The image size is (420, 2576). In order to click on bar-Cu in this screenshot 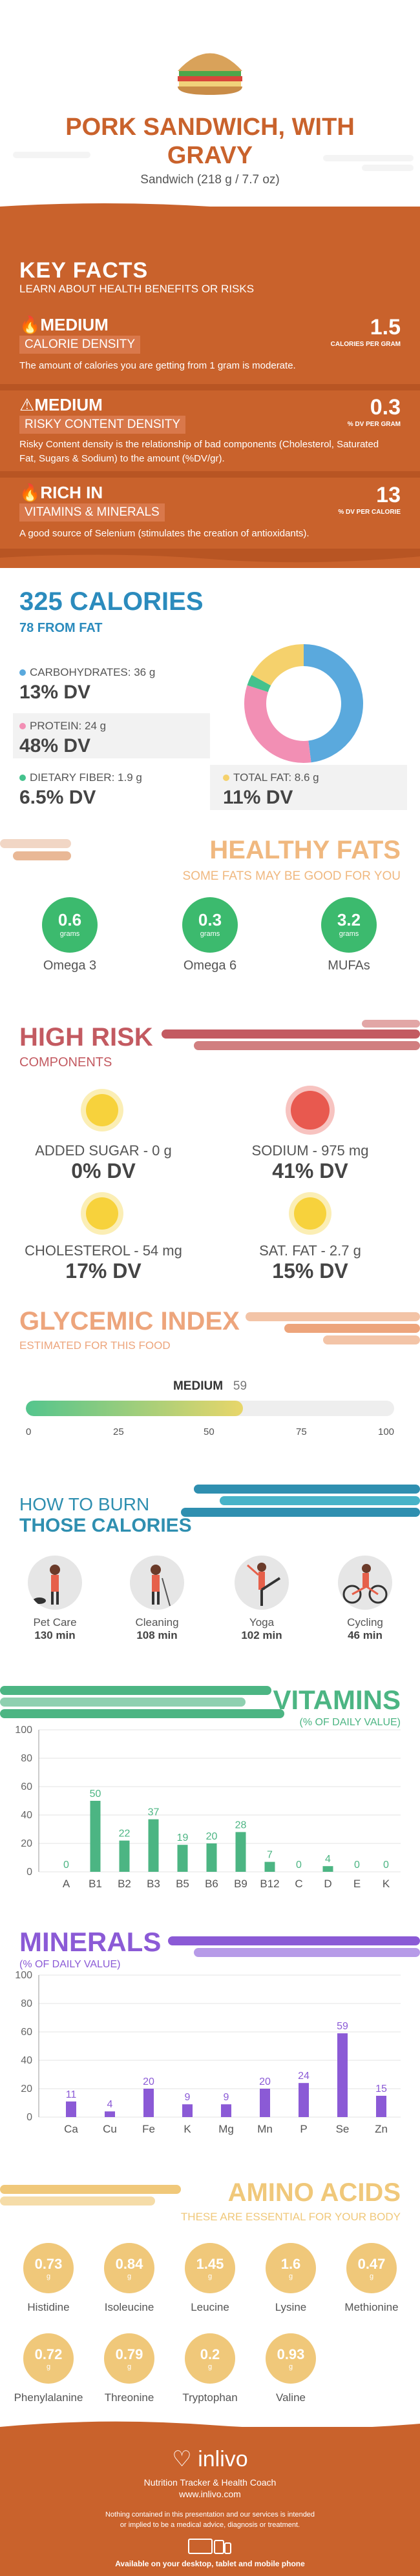, I will do `click(110, 2114)`.